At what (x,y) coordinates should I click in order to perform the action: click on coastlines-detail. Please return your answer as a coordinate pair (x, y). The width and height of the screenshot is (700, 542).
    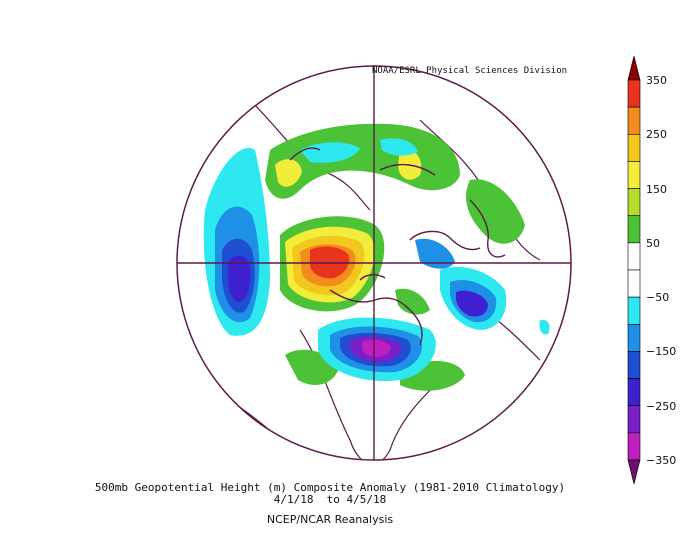
    Looking at the image, I should click on (397, 246).